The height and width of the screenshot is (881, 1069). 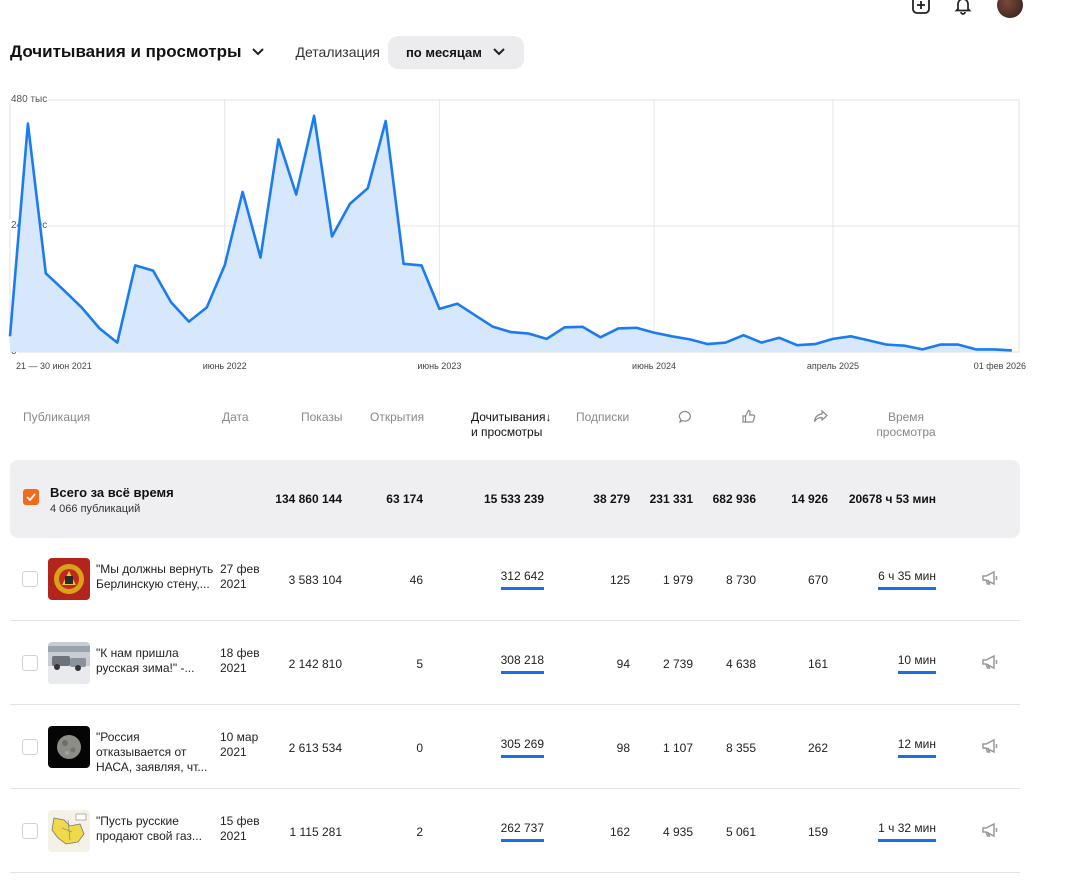 I want to click on column-time-label-2: просмотра, so click(x=906, y=432).